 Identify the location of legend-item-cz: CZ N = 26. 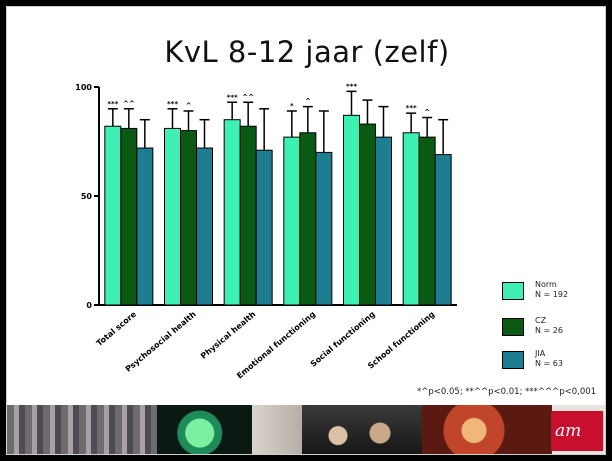
(553, 331).